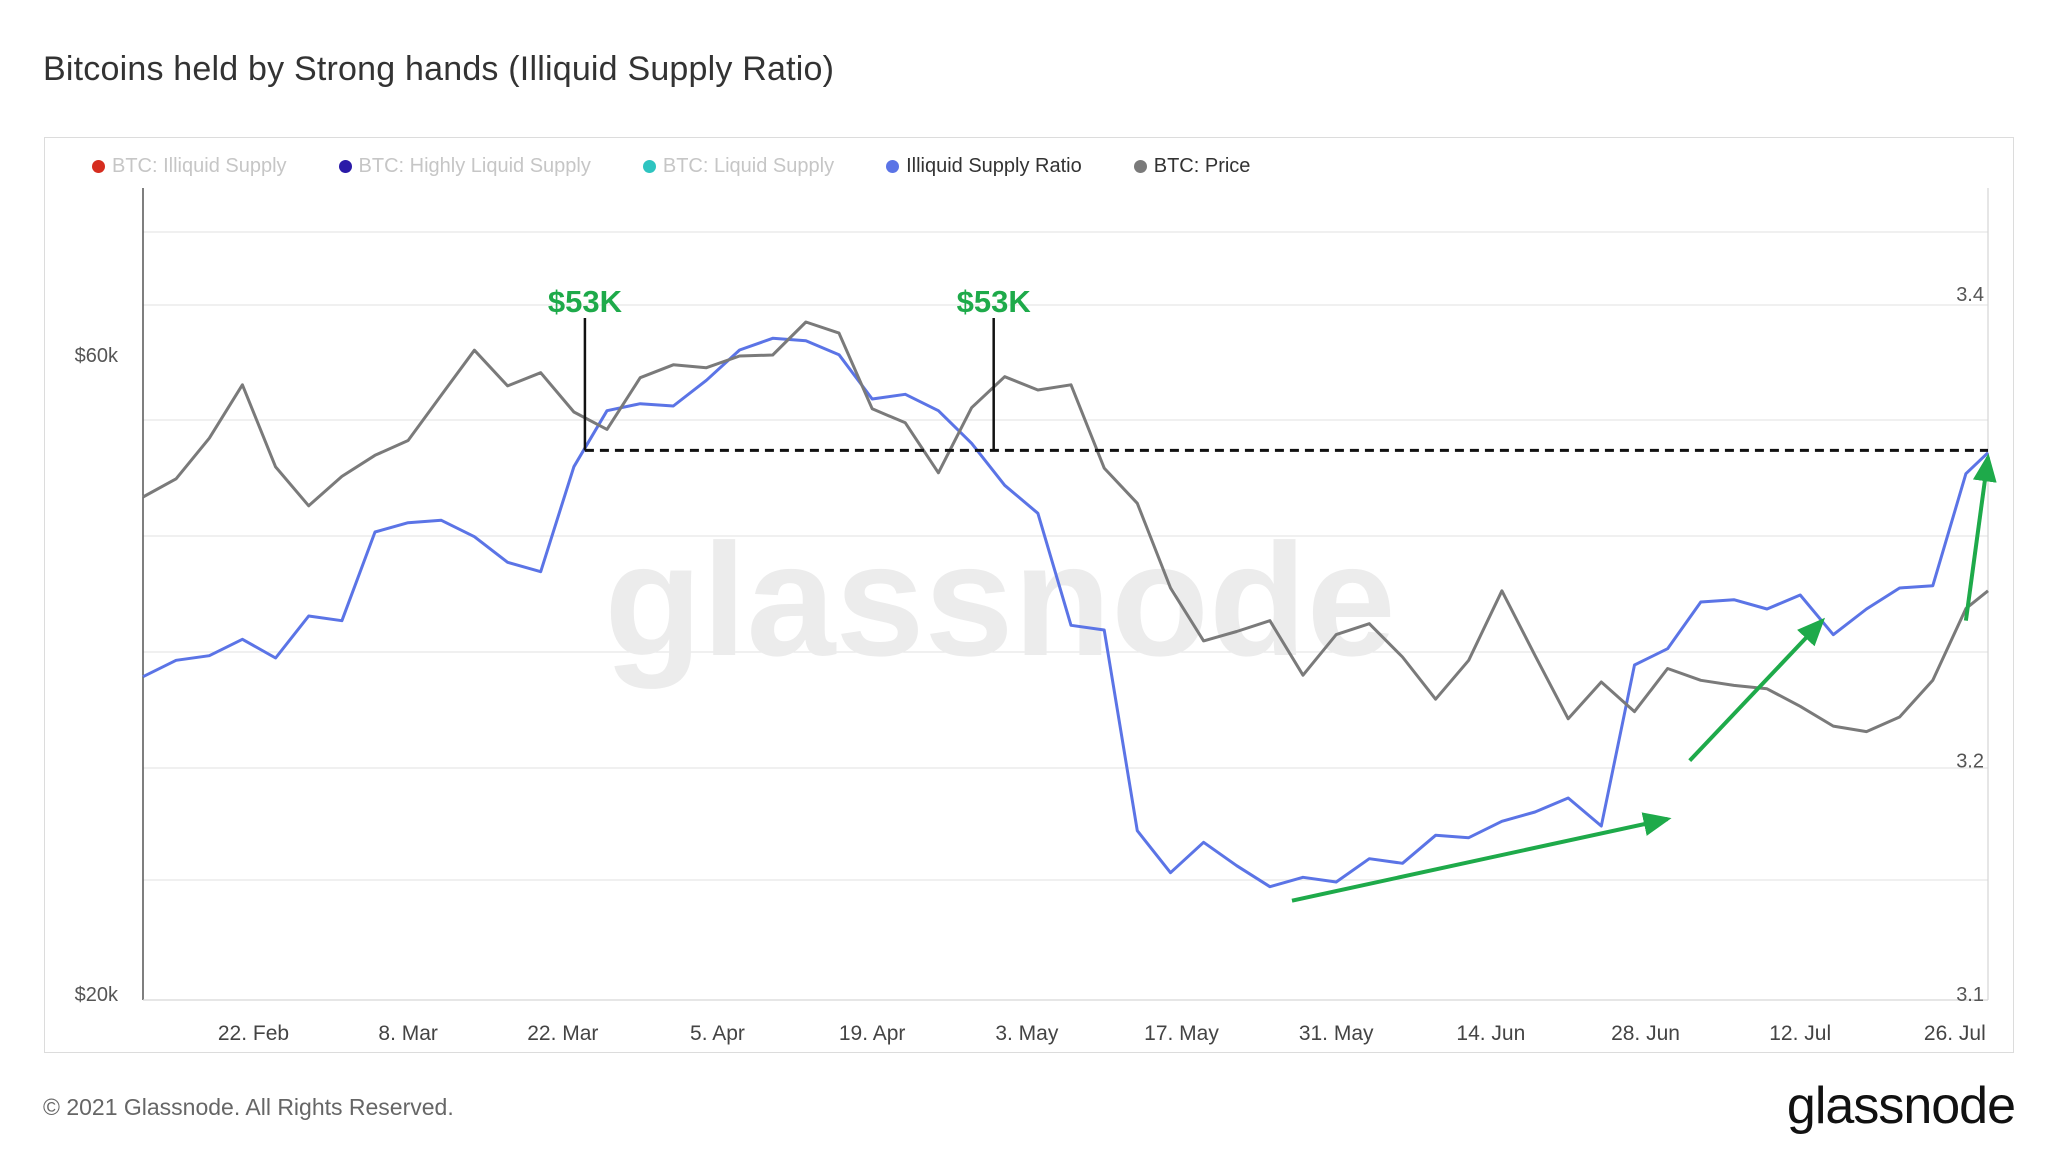 Image resolution: width=2048 pixels, height=1152 pixels. What do you see at coordinates (994, 166) in the screenshot?
I see `legend-label: Illiquid Supply Ratio` at bounding box center [994, 166].